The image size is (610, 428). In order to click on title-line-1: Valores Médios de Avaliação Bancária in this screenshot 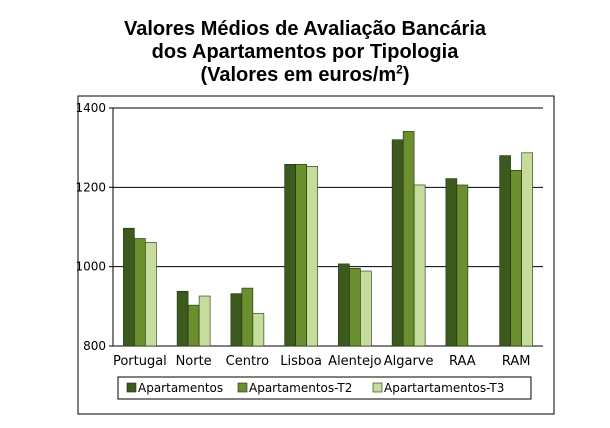, I will do `click(305, 29)`.